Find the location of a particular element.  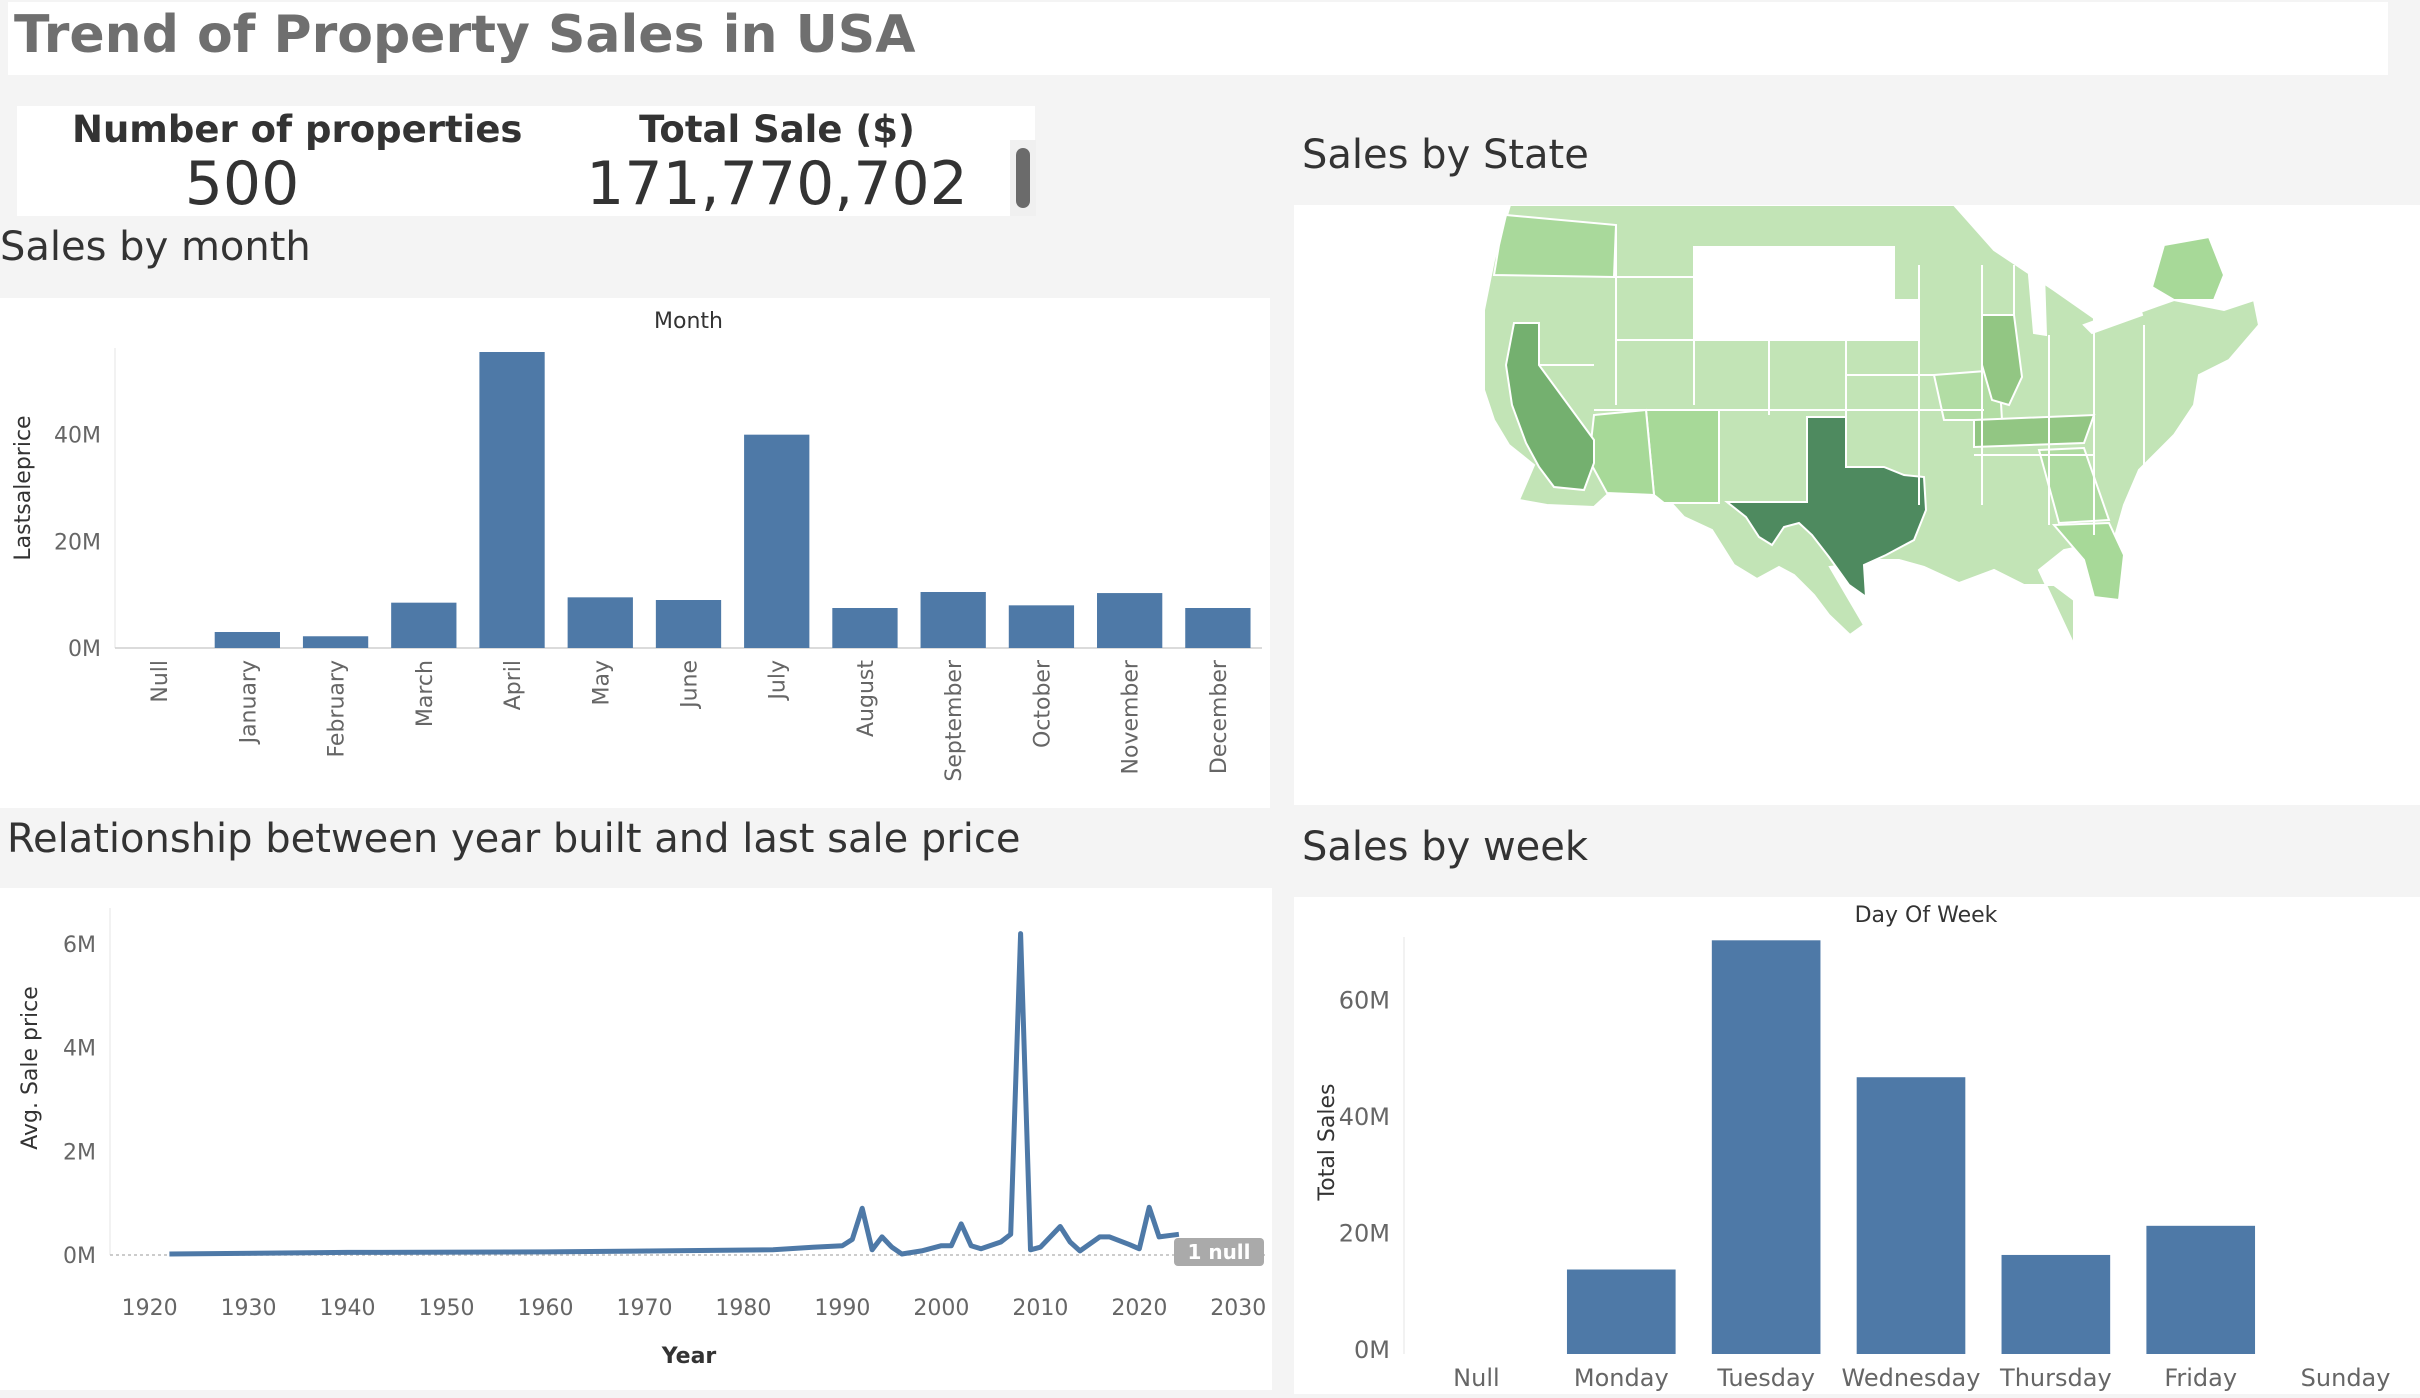

year-y-tick-label: 6M is located at coordinates (79, 945).